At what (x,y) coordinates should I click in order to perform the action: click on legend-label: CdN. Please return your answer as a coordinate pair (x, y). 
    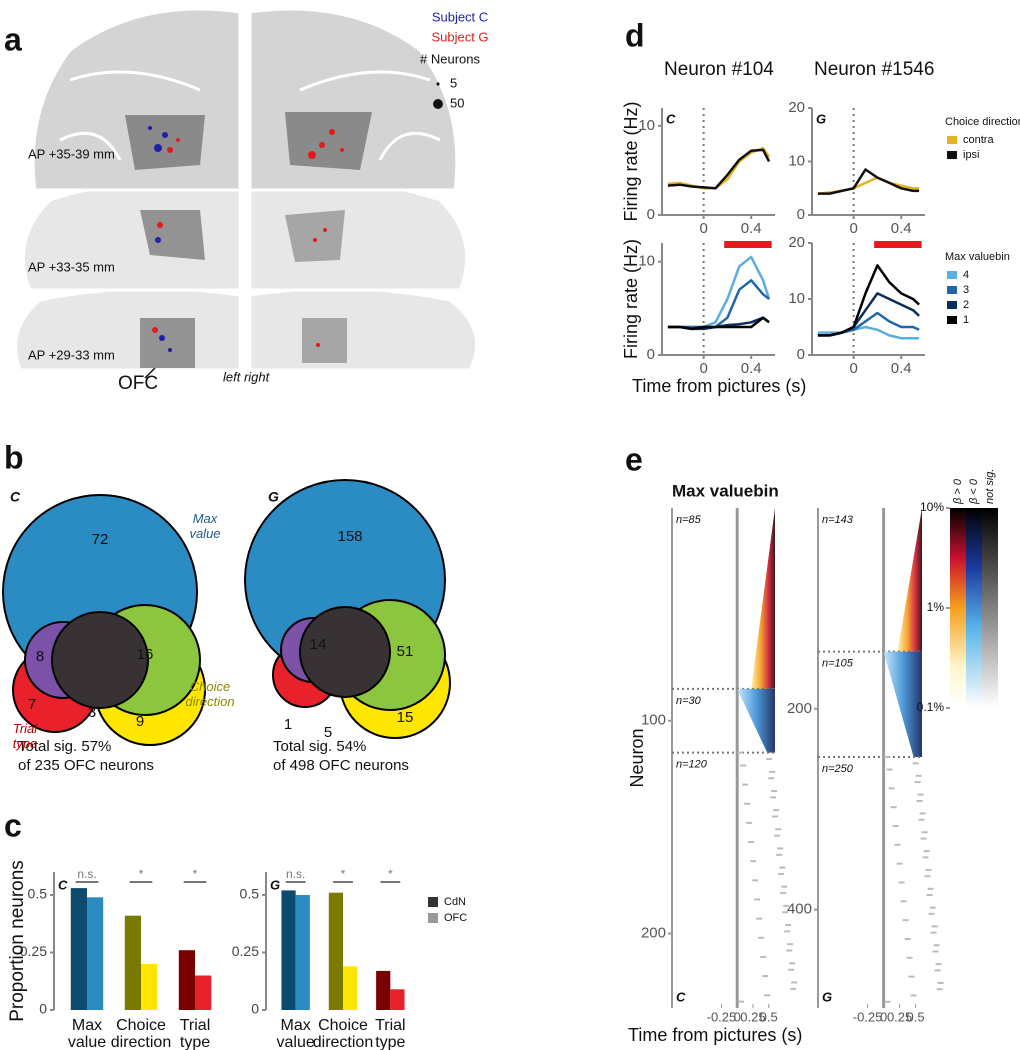
    Looking at the image, I should click on (455, 902).